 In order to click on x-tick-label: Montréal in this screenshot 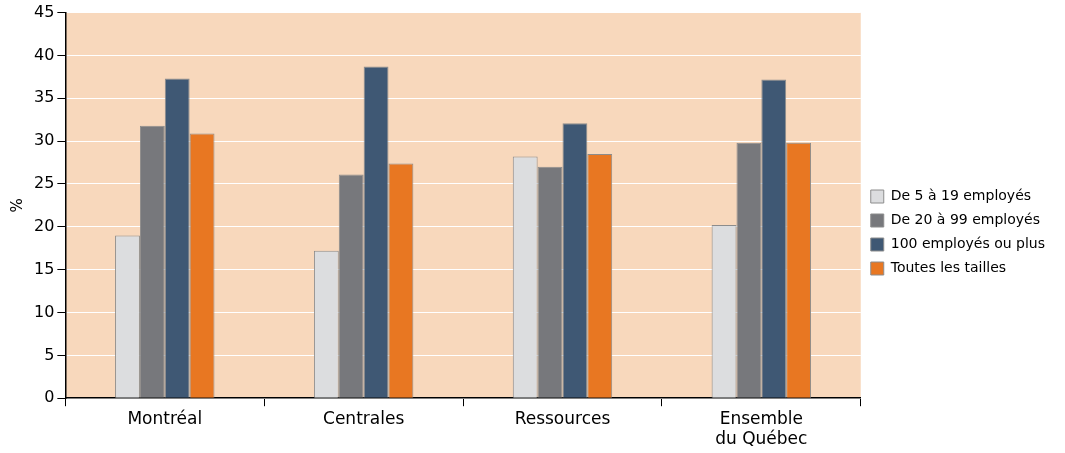, I will do `click(165, 417)`.